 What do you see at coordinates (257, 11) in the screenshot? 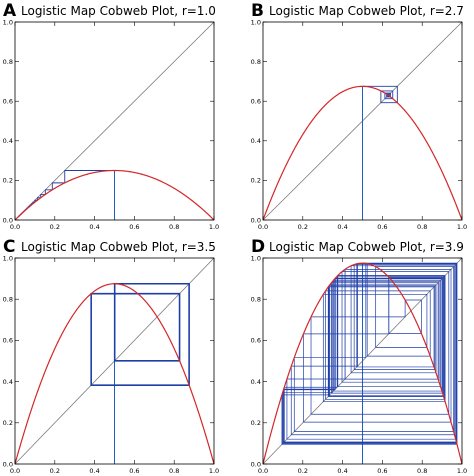
I see `panel-letter: B` at bounding box center [257, 11].